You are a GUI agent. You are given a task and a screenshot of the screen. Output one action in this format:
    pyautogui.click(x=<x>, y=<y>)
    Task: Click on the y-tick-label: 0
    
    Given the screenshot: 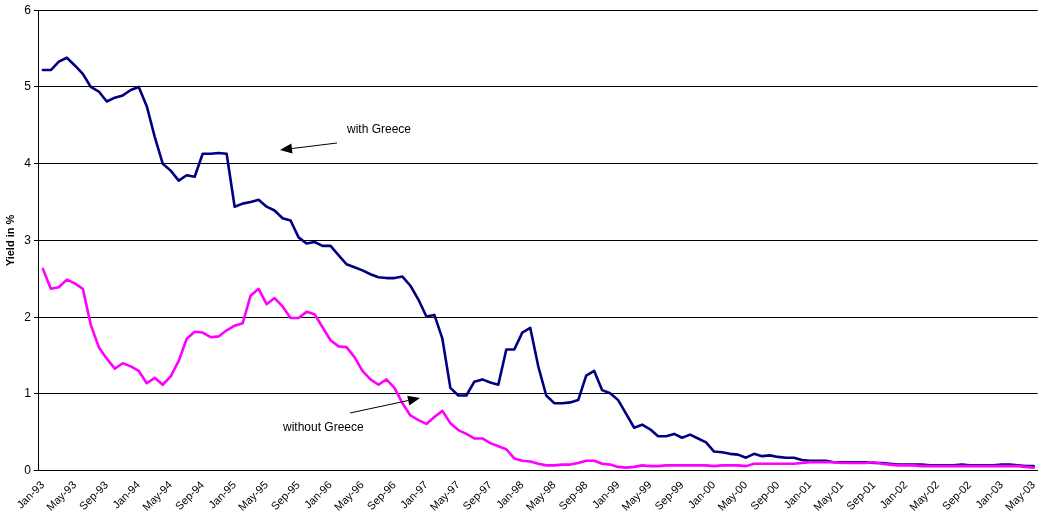 What is the action you would take?
    pyautogui.click(x=28, y=470)
    